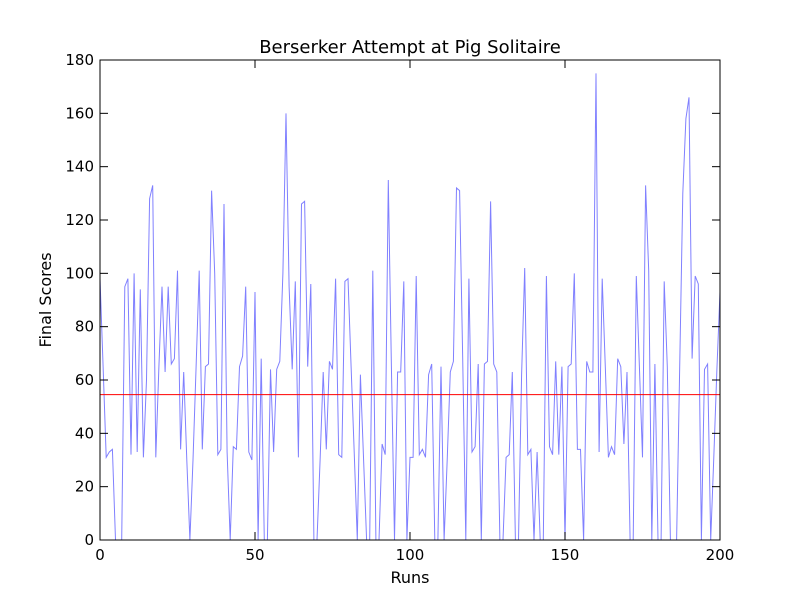 Image resolution: width=800 pixels, height=600 pixels. I want to click on x-tick-label: 200, so click(720, 555).